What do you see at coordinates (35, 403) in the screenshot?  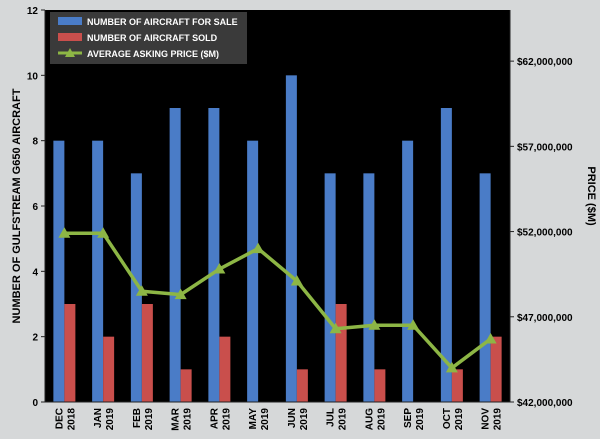 I see `left-tick-label: 0` at bounding box center [35, 403].